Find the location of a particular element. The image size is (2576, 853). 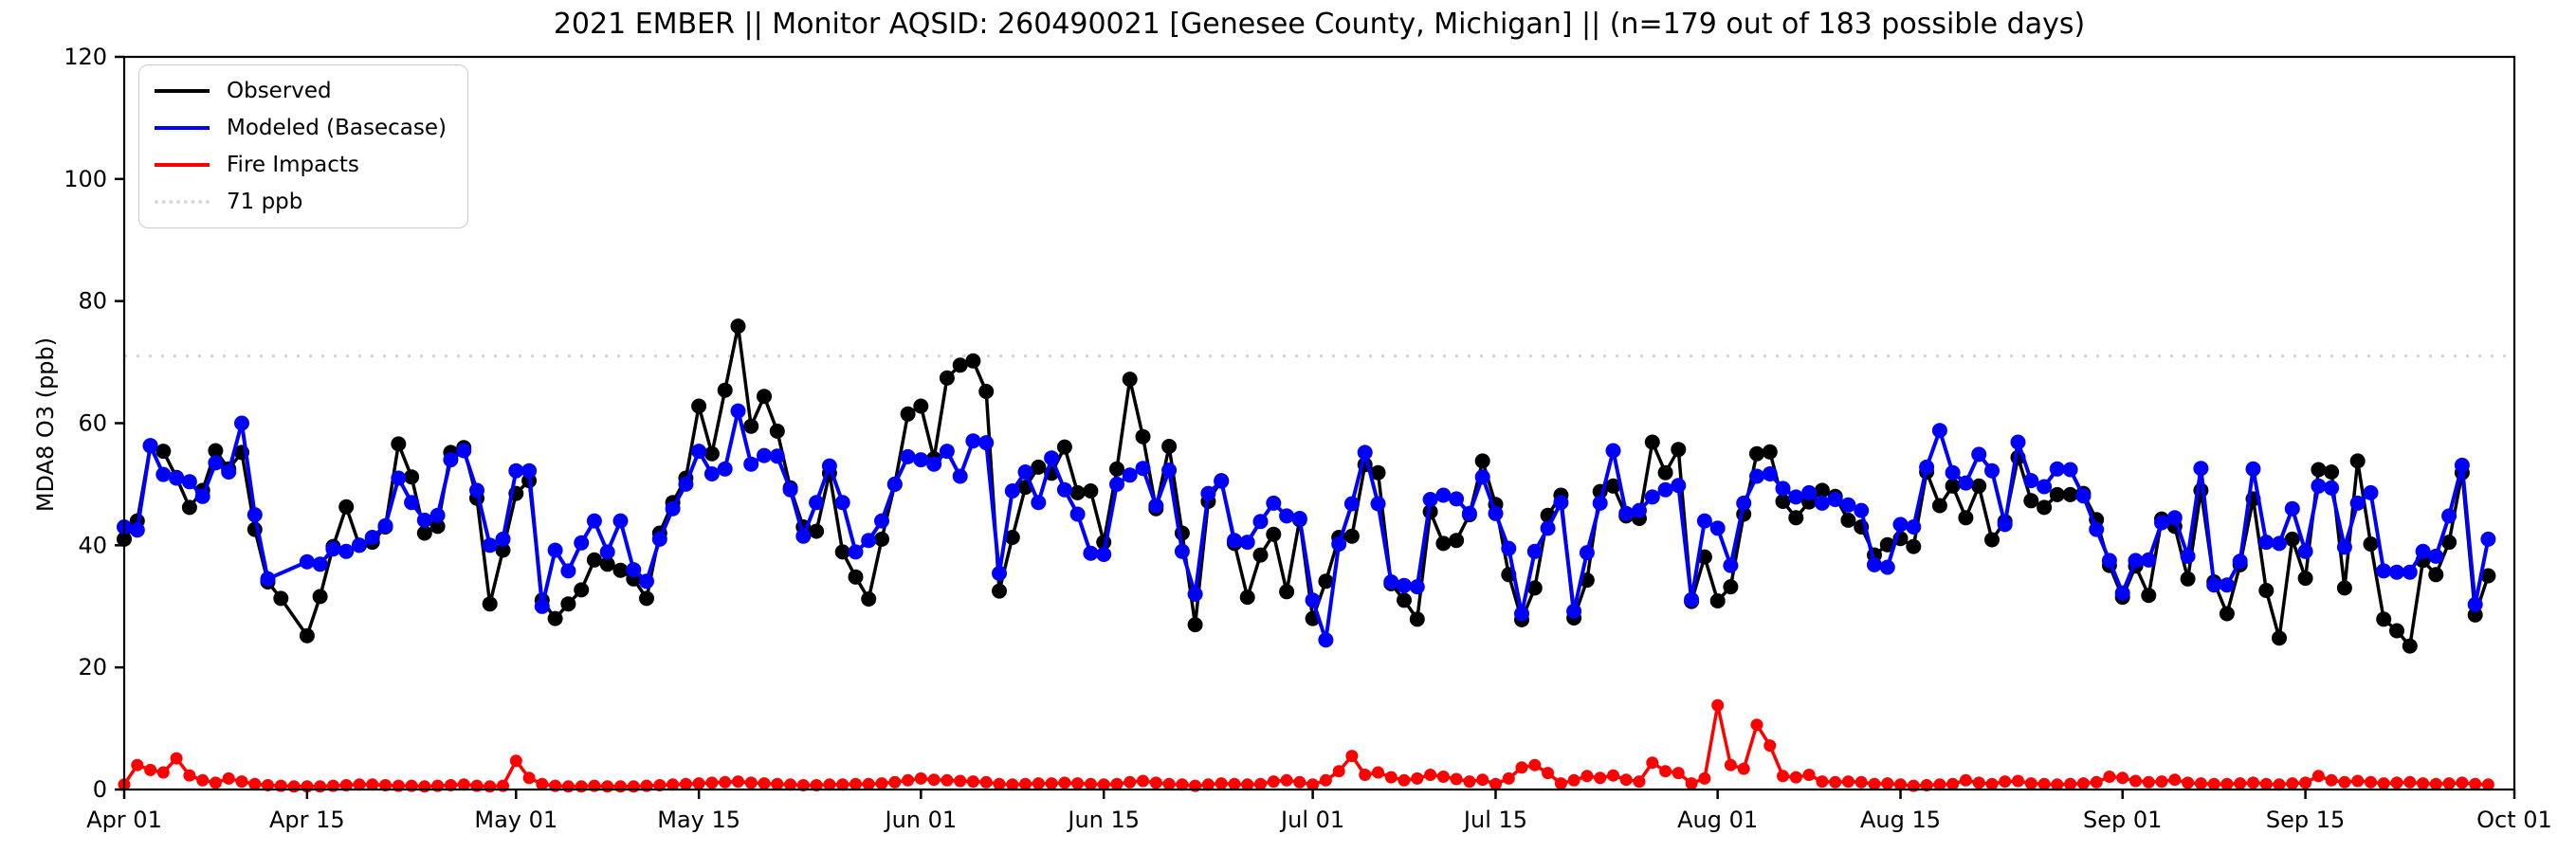

y-tick-label: 120 is located at coordinates (85, 57).